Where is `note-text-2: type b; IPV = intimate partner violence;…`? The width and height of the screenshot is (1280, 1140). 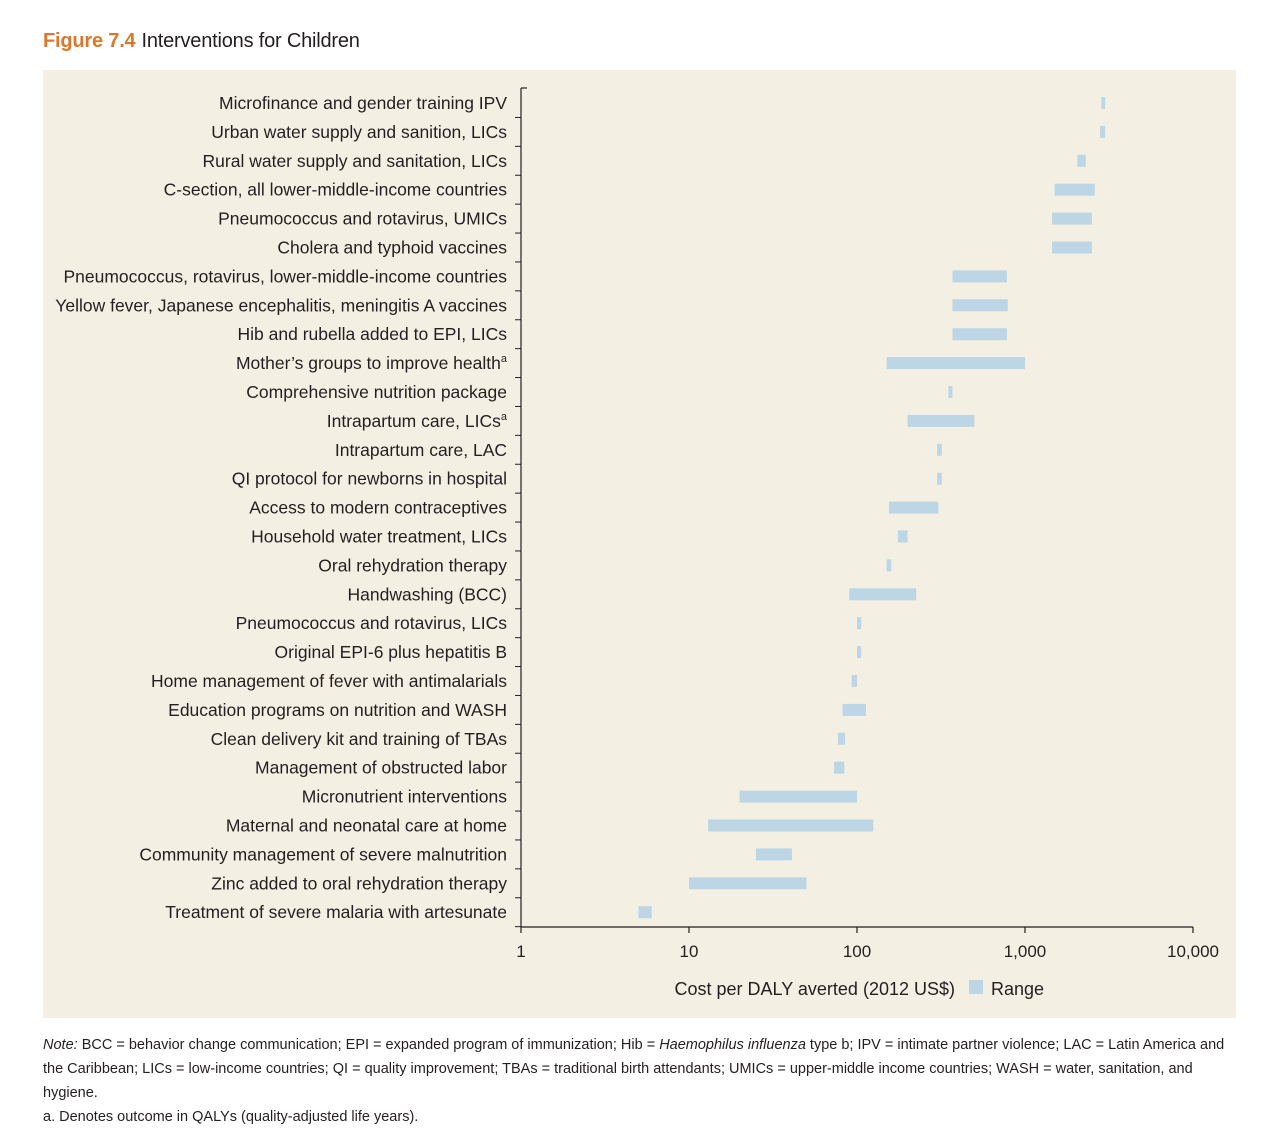 note-text-2: type b; IPV = intimate partner violence;… is located at coordinates (634, 1069).